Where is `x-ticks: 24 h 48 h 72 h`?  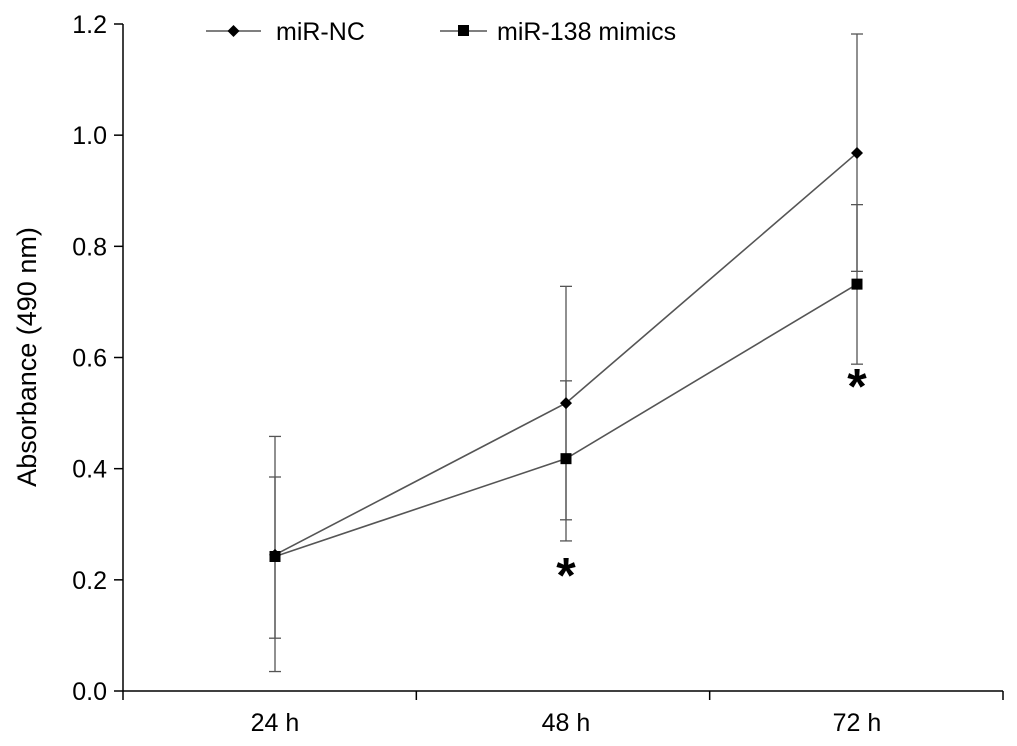
x-ticks: 24 h 48 h 72 h is located at coordinates (563, 714).